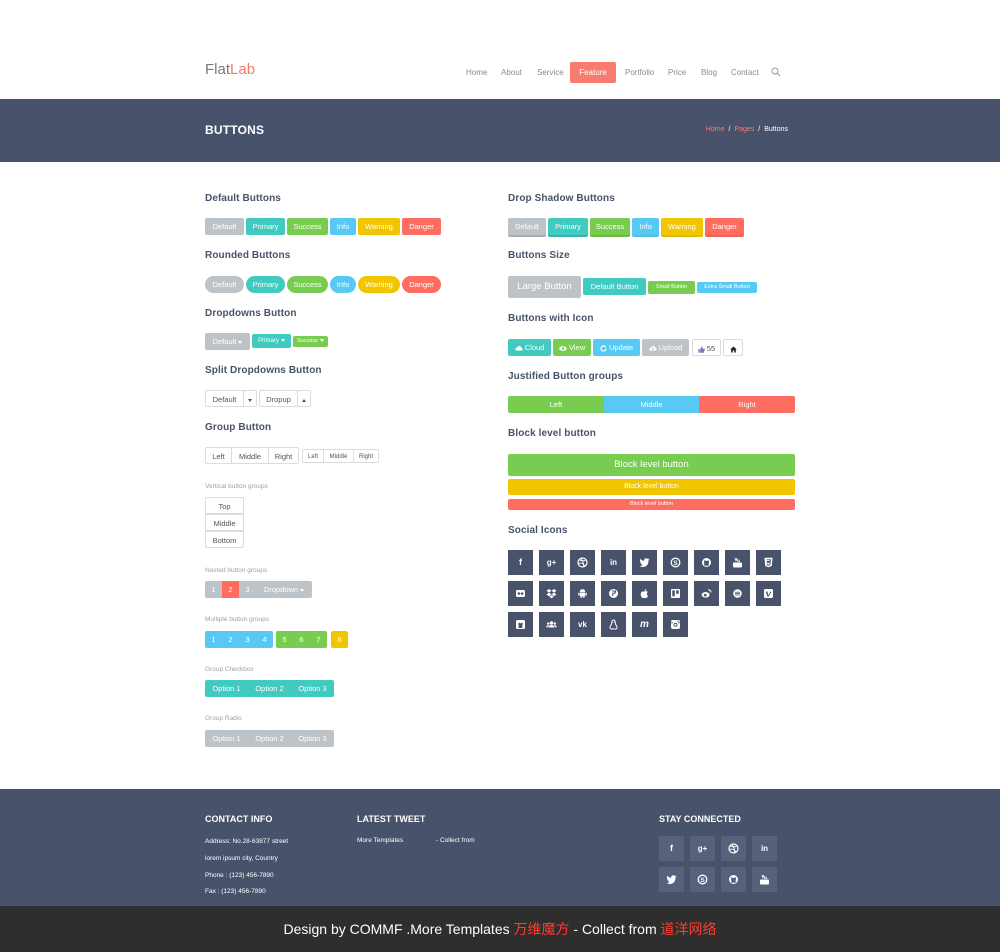 Image resolution: width=1000 pixels, height=952 pixels. Describe the element at coordinates (247, 639) in the screenshot. I see `multi-button-3: 3` at that location.